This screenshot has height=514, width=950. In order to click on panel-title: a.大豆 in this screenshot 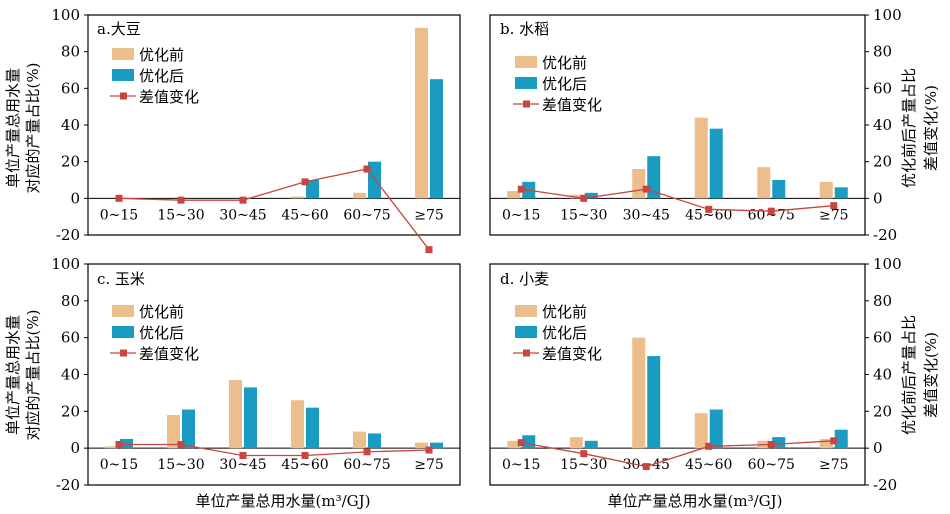, I will do `click(119, 29)`.